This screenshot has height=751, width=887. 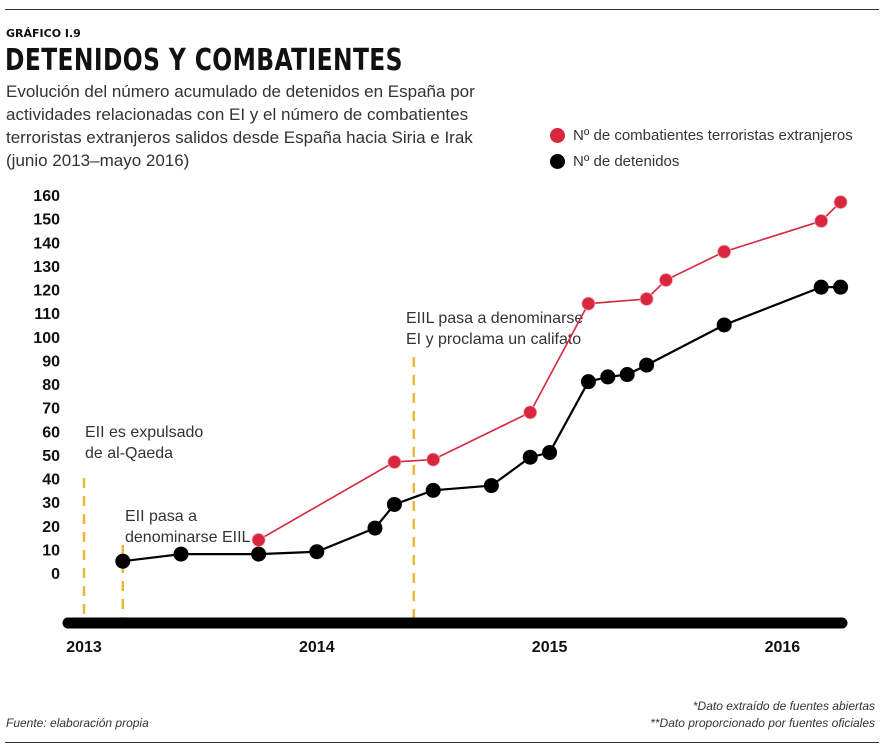 What do you see at coordinates (550, 647) in the screenshot?
I see `x-tick-label: 2015` at bounding box center [550, 647].